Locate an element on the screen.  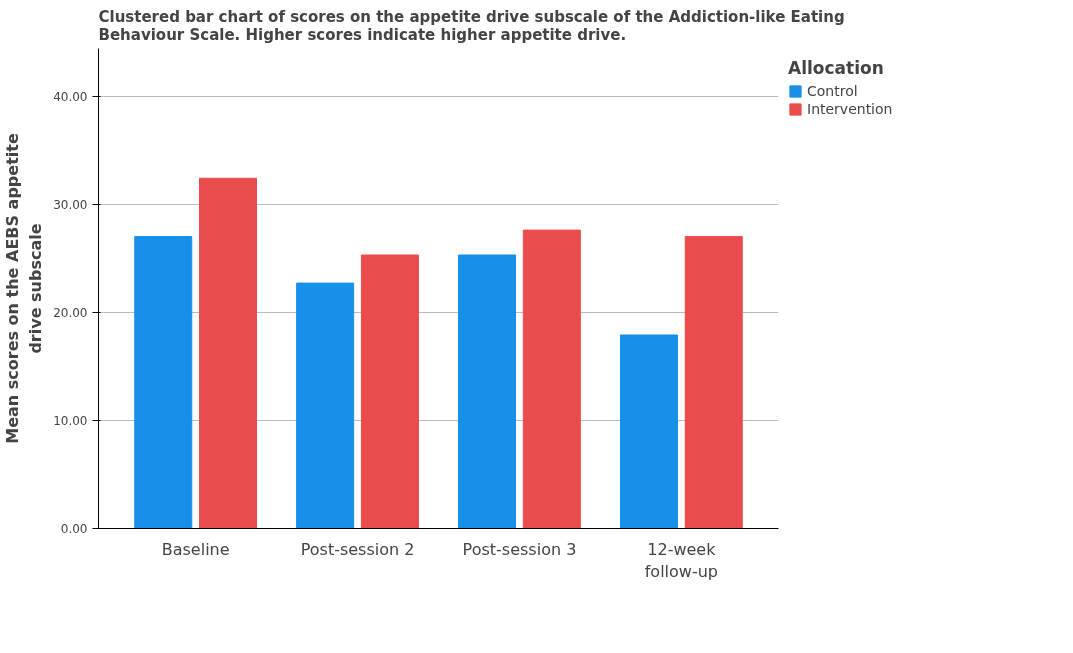
y-tick-label: 40.00 is located at coordinates (70, 96).